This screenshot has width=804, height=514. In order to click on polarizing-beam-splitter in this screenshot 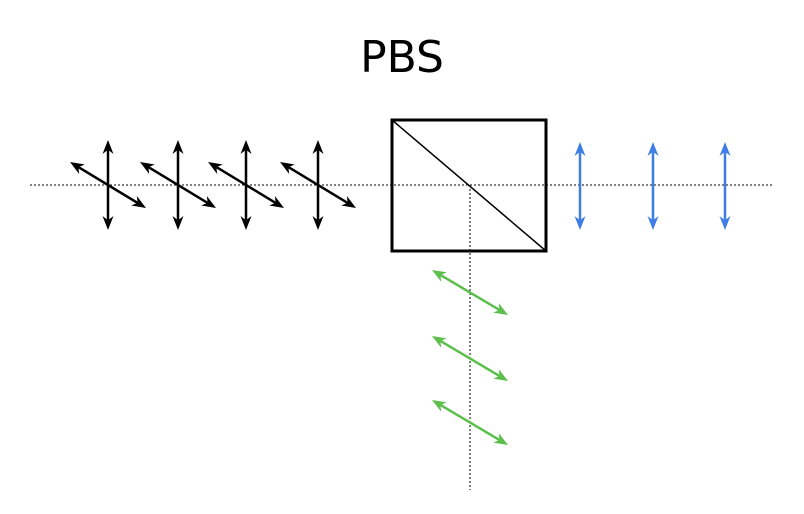, I will do `click(469, 185)`.